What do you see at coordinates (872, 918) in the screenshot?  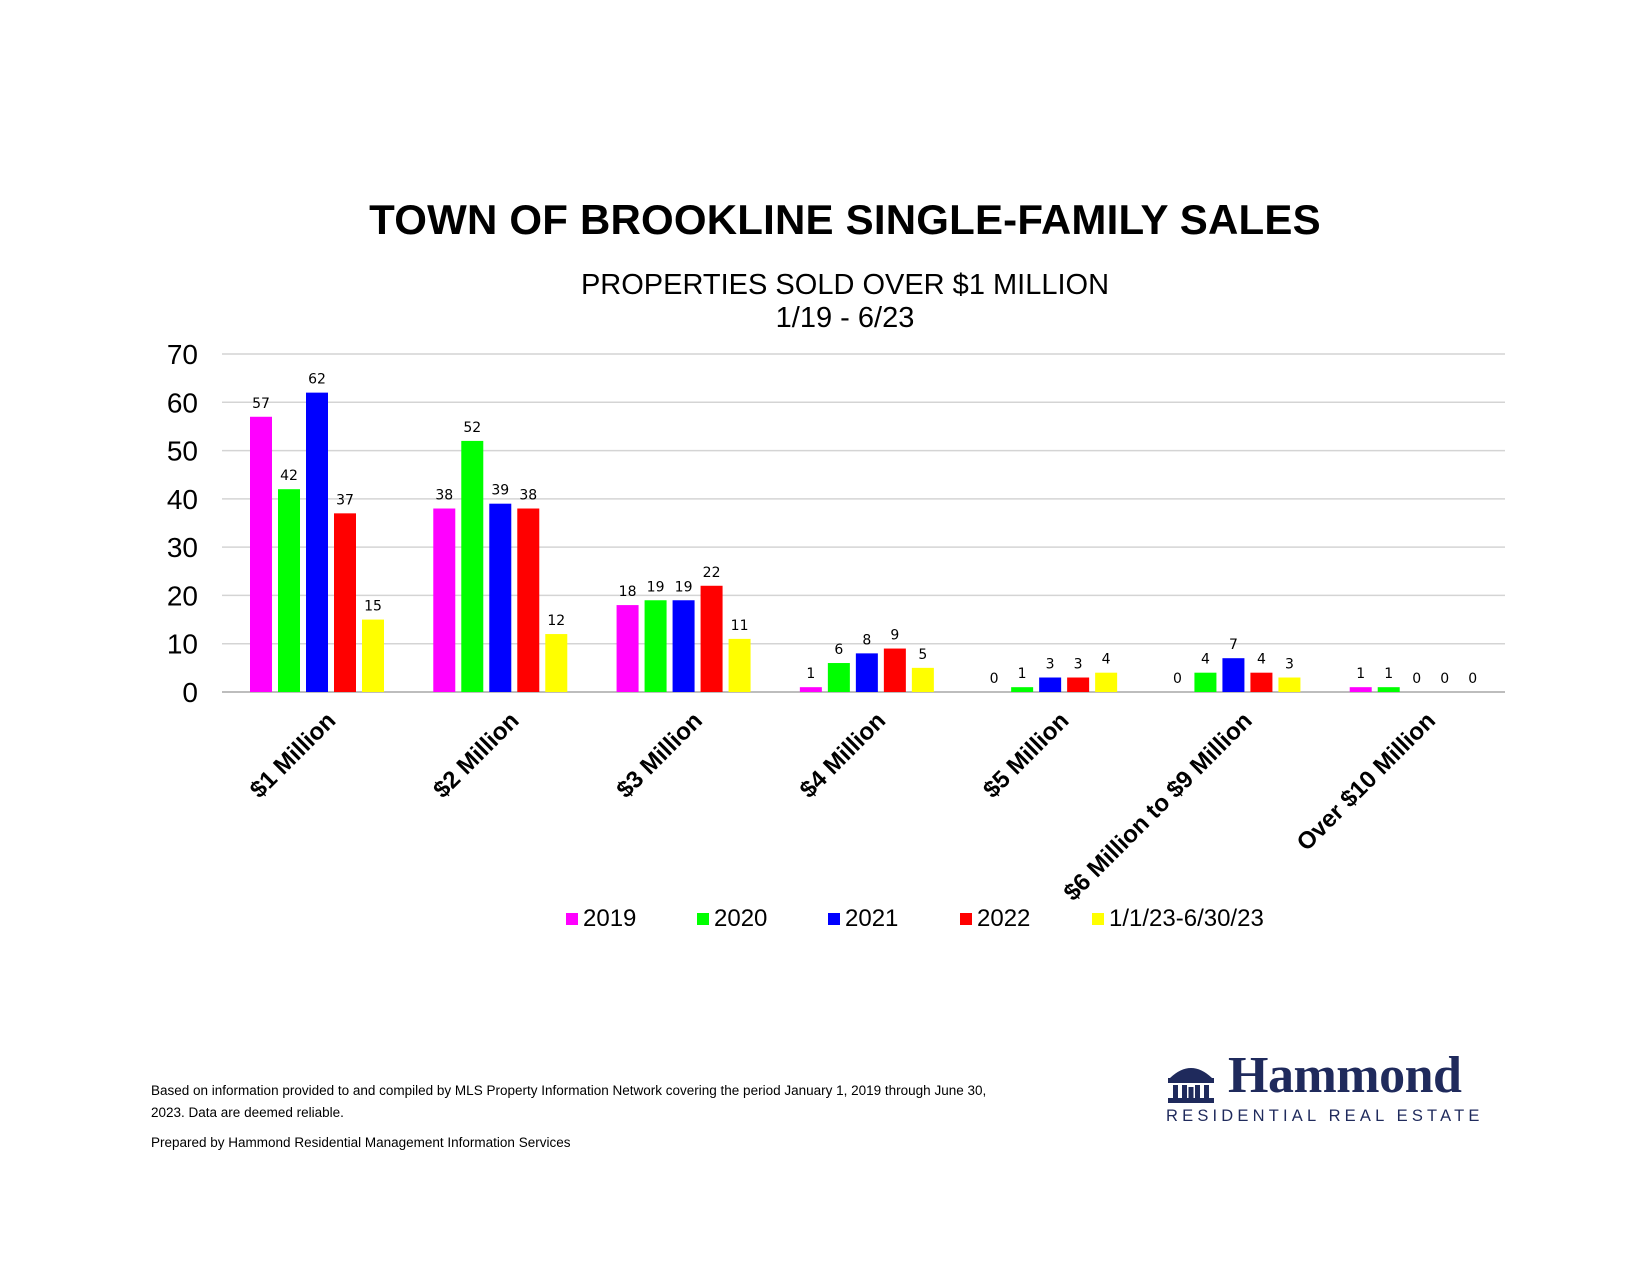 I see `legend-label: 2021` at bounding box center [872, 918].